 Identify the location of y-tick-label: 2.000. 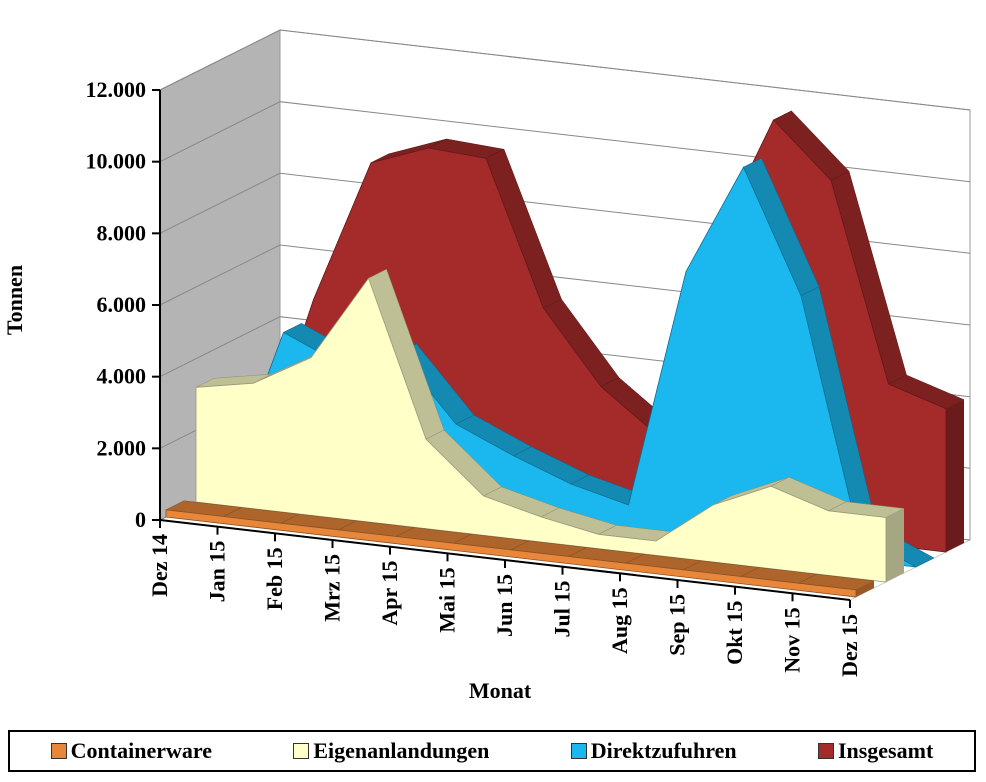
(122, 447).